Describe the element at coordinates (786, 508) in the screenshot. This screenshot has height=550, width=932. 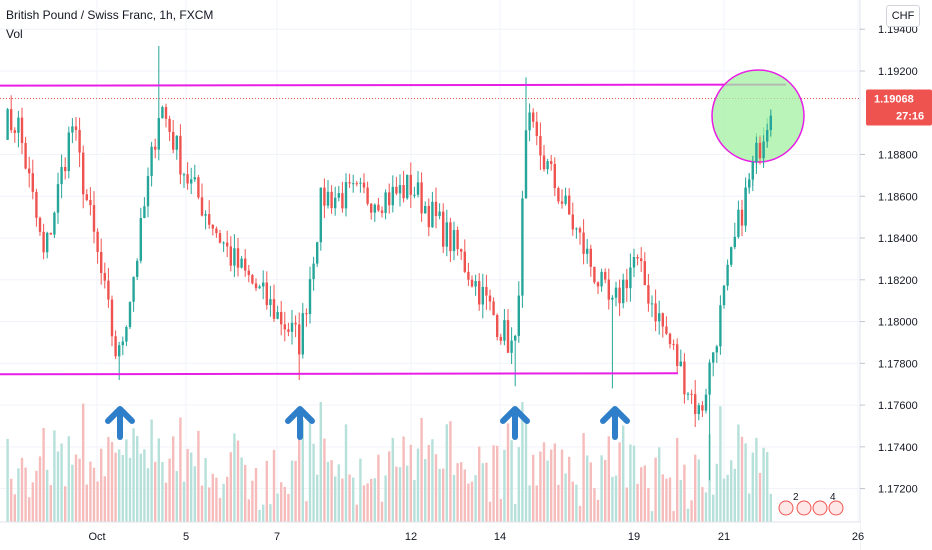
I see `event-icon` at that location.